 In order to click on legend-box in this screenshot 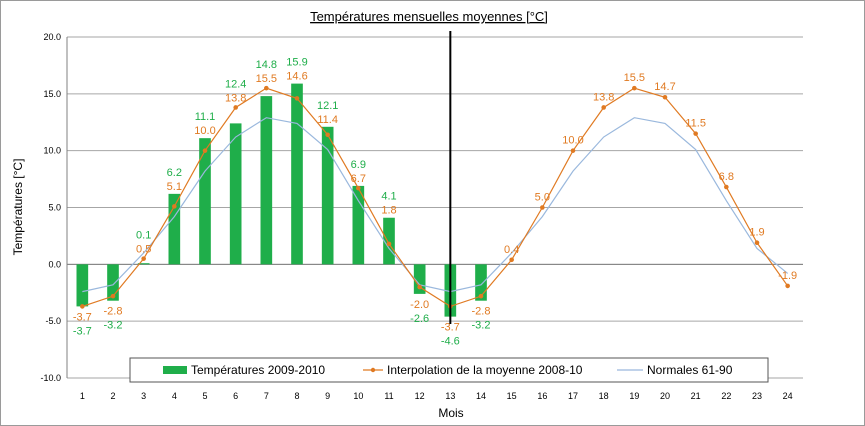, I will do `click(449, 370)`.